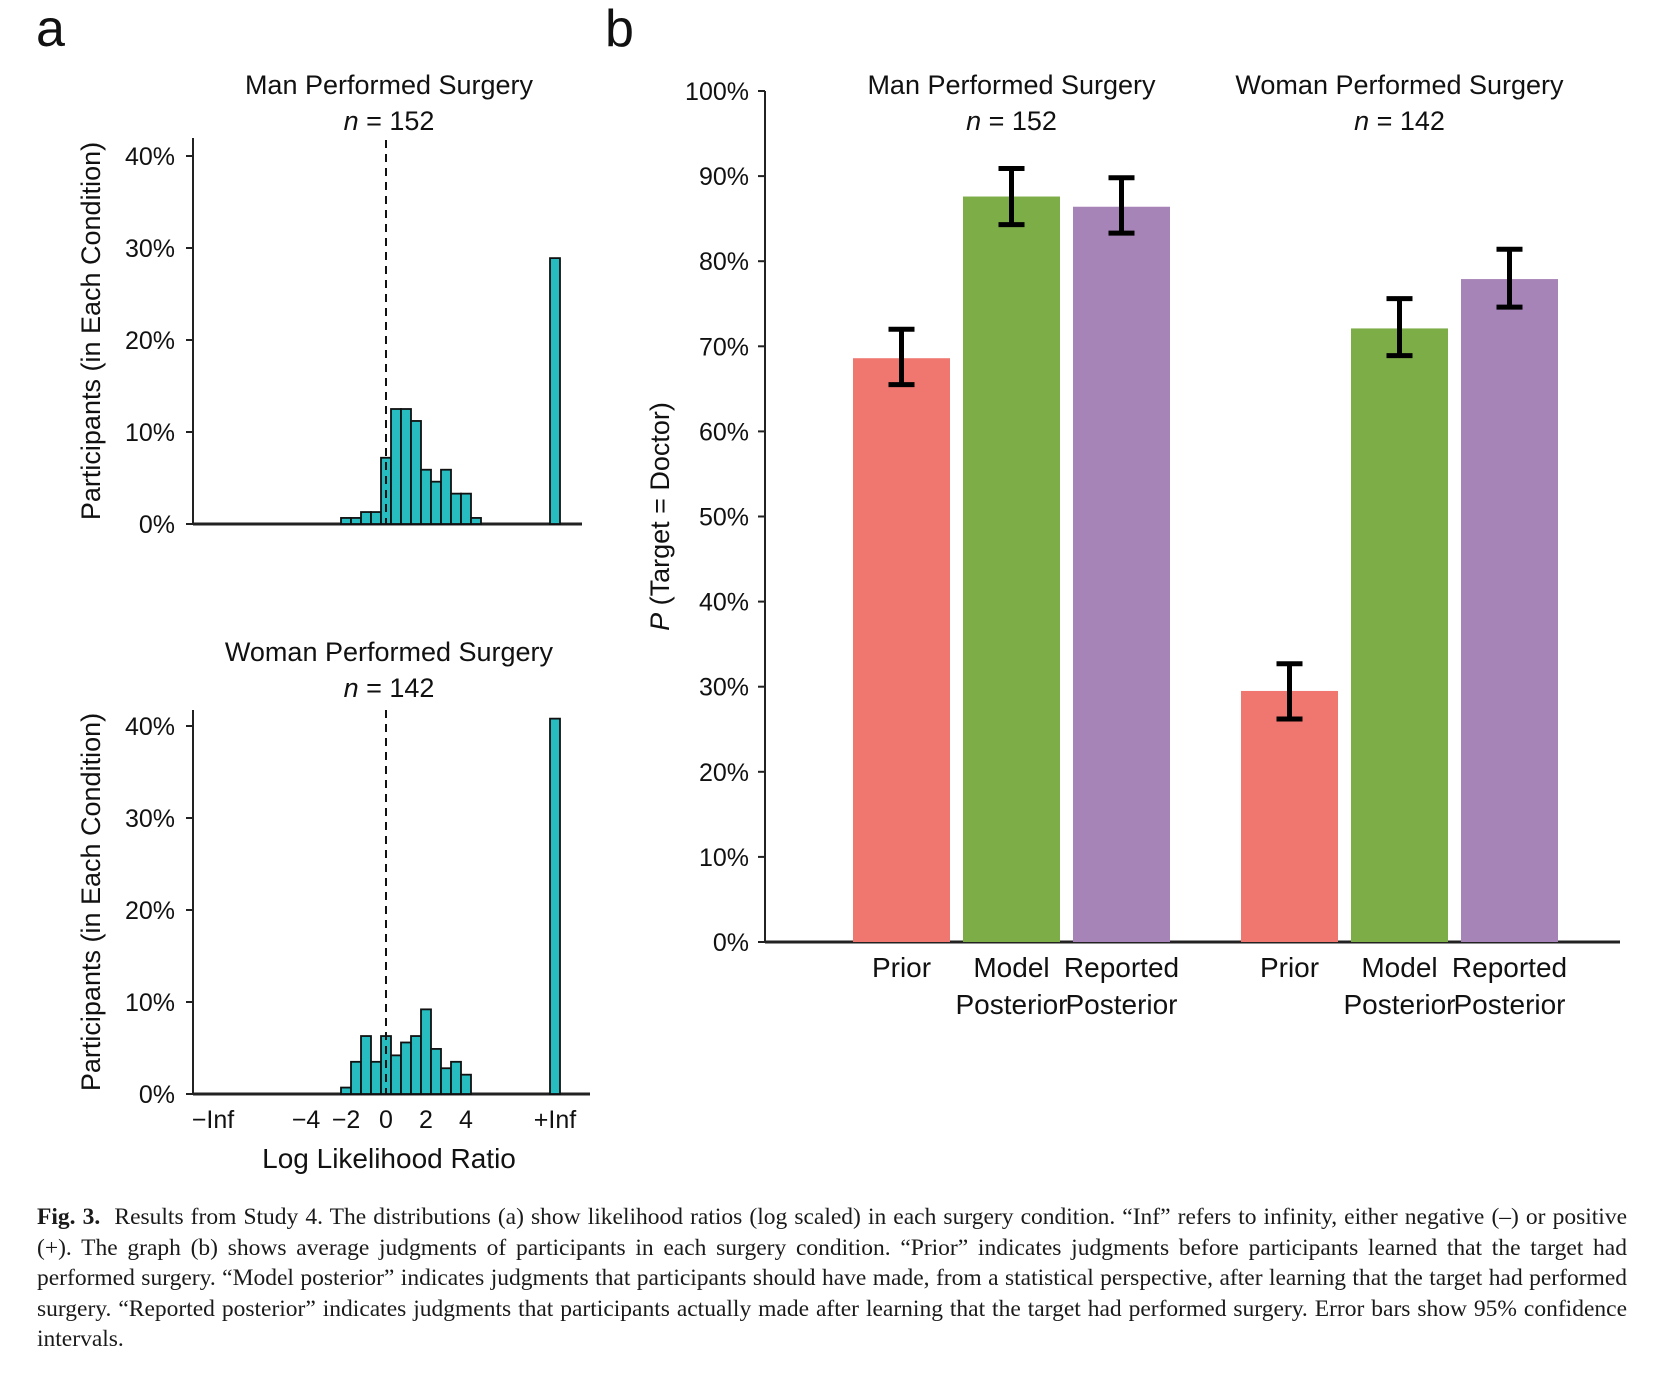 This screenshot has width=1658, height=1374. I want to click on y-axis-label: P (Target = Doctor), so click(660, 516).